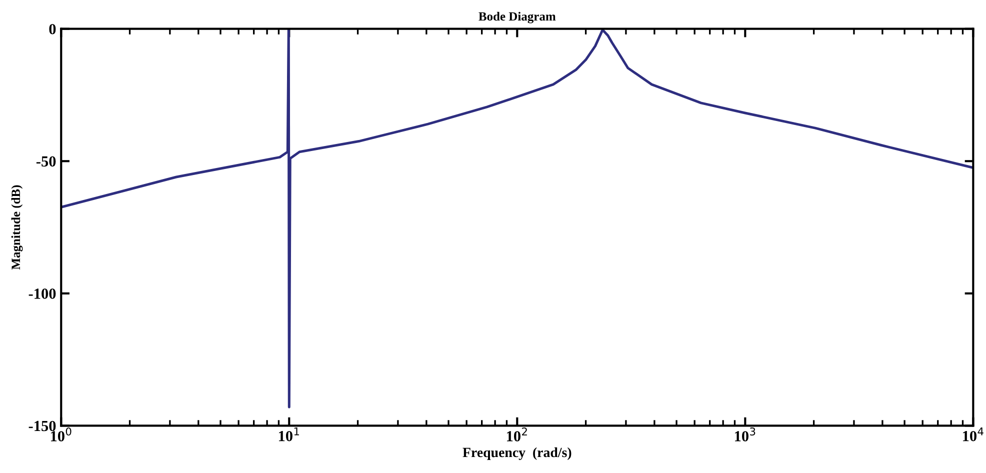 The width and height of the screenshot is (986, 473). I want to click on y-tick-label: -50, so click(46, 161).